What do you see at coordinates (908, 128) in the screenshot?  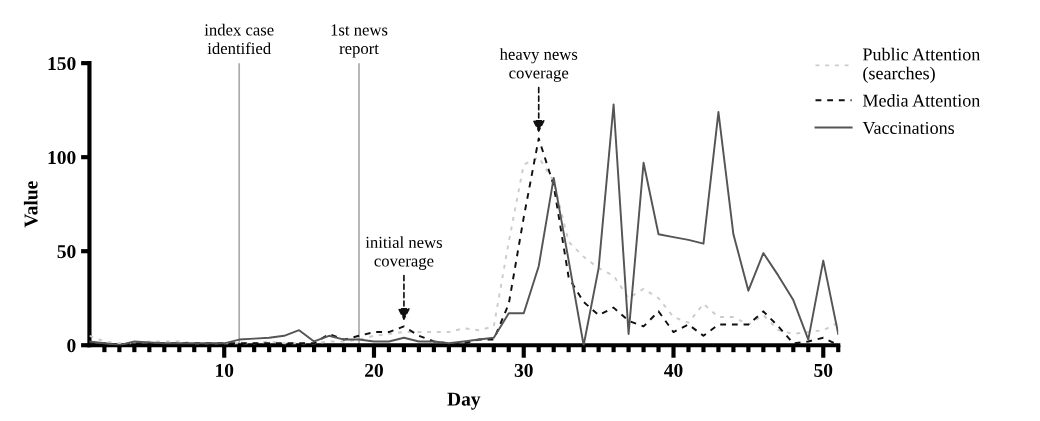 I see `legend-label: Vaccinations` at bounding box center [908, 128].